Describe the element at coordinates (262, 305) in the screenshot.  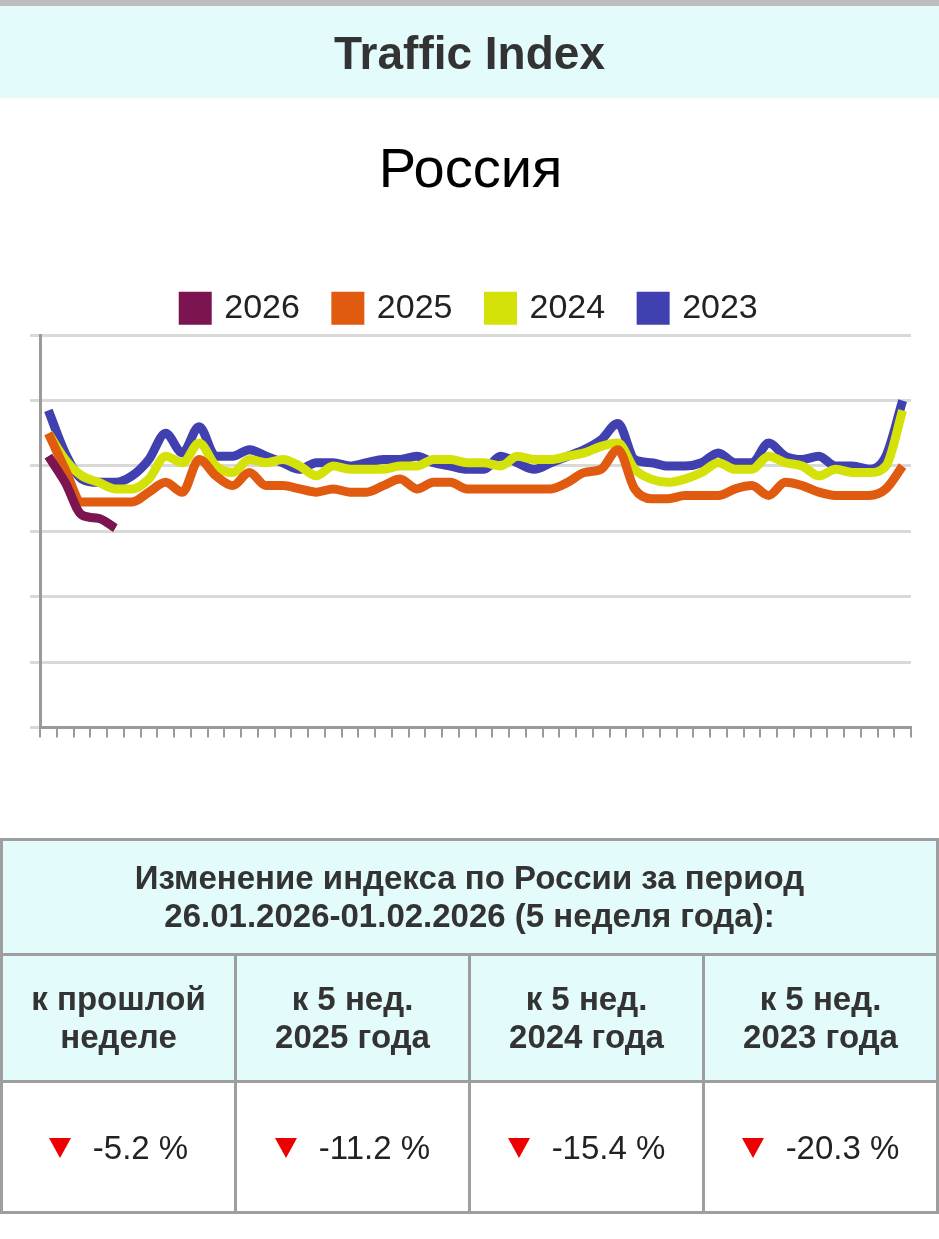
I see `legend-label: 2026` at that location.